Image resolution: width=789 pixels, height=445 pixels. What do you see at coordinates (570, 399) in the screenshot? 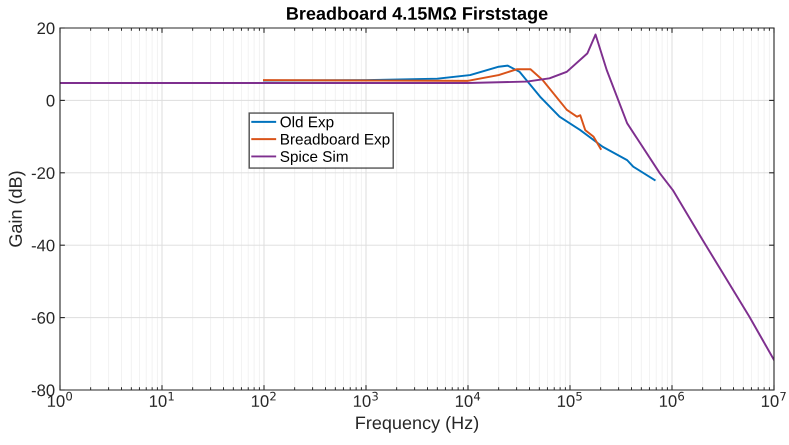
I see `x-tick-label: 10$^{5}$` at bounding box center [570, 399].